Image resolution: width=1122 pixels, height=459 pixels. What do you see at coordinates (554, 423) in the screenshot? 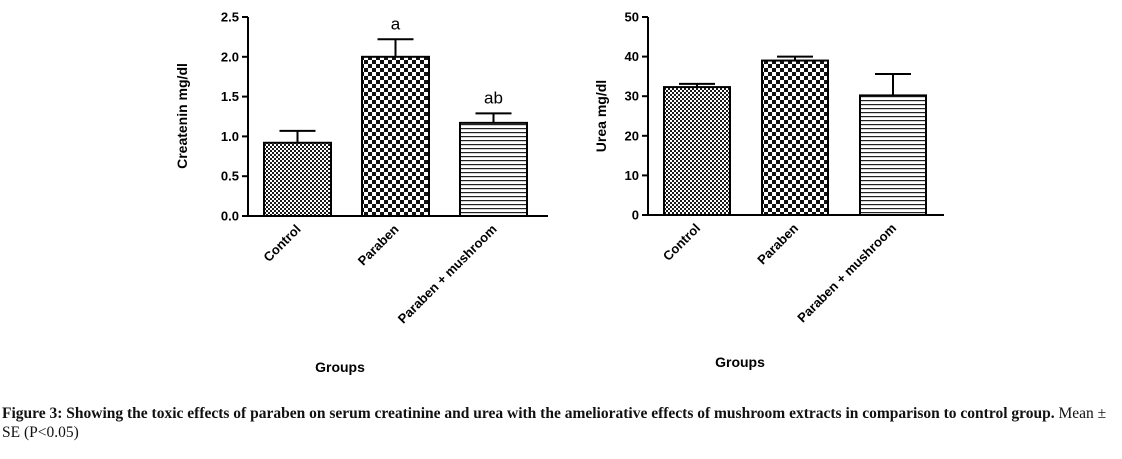
I see `caption-tail: Mean ± SE (P<0.05)` at bounding box center [554, 423].